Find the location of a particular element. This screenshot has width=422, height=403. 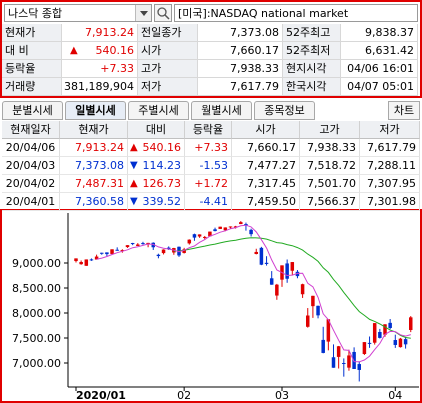

price-cell: 7,477.27 is located at coordinates (266, 166).